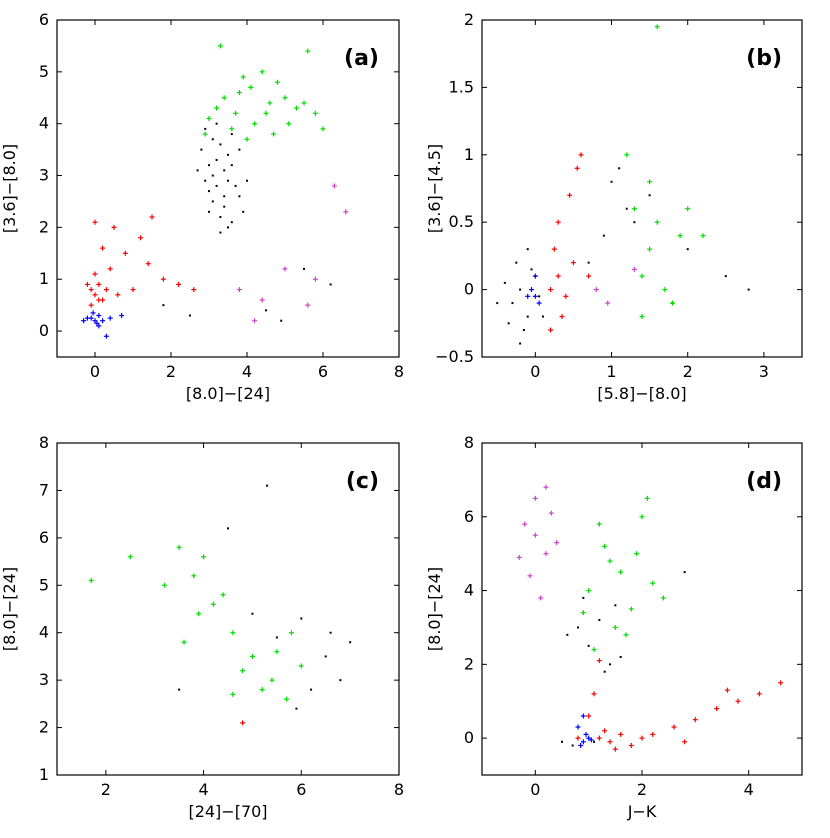 The width and height of the screenshot is (830, 838). What do you see at coordinates (95, 371) in the screenshot?
I see `x-tick-label: 0` at bounding box center [95, 371].